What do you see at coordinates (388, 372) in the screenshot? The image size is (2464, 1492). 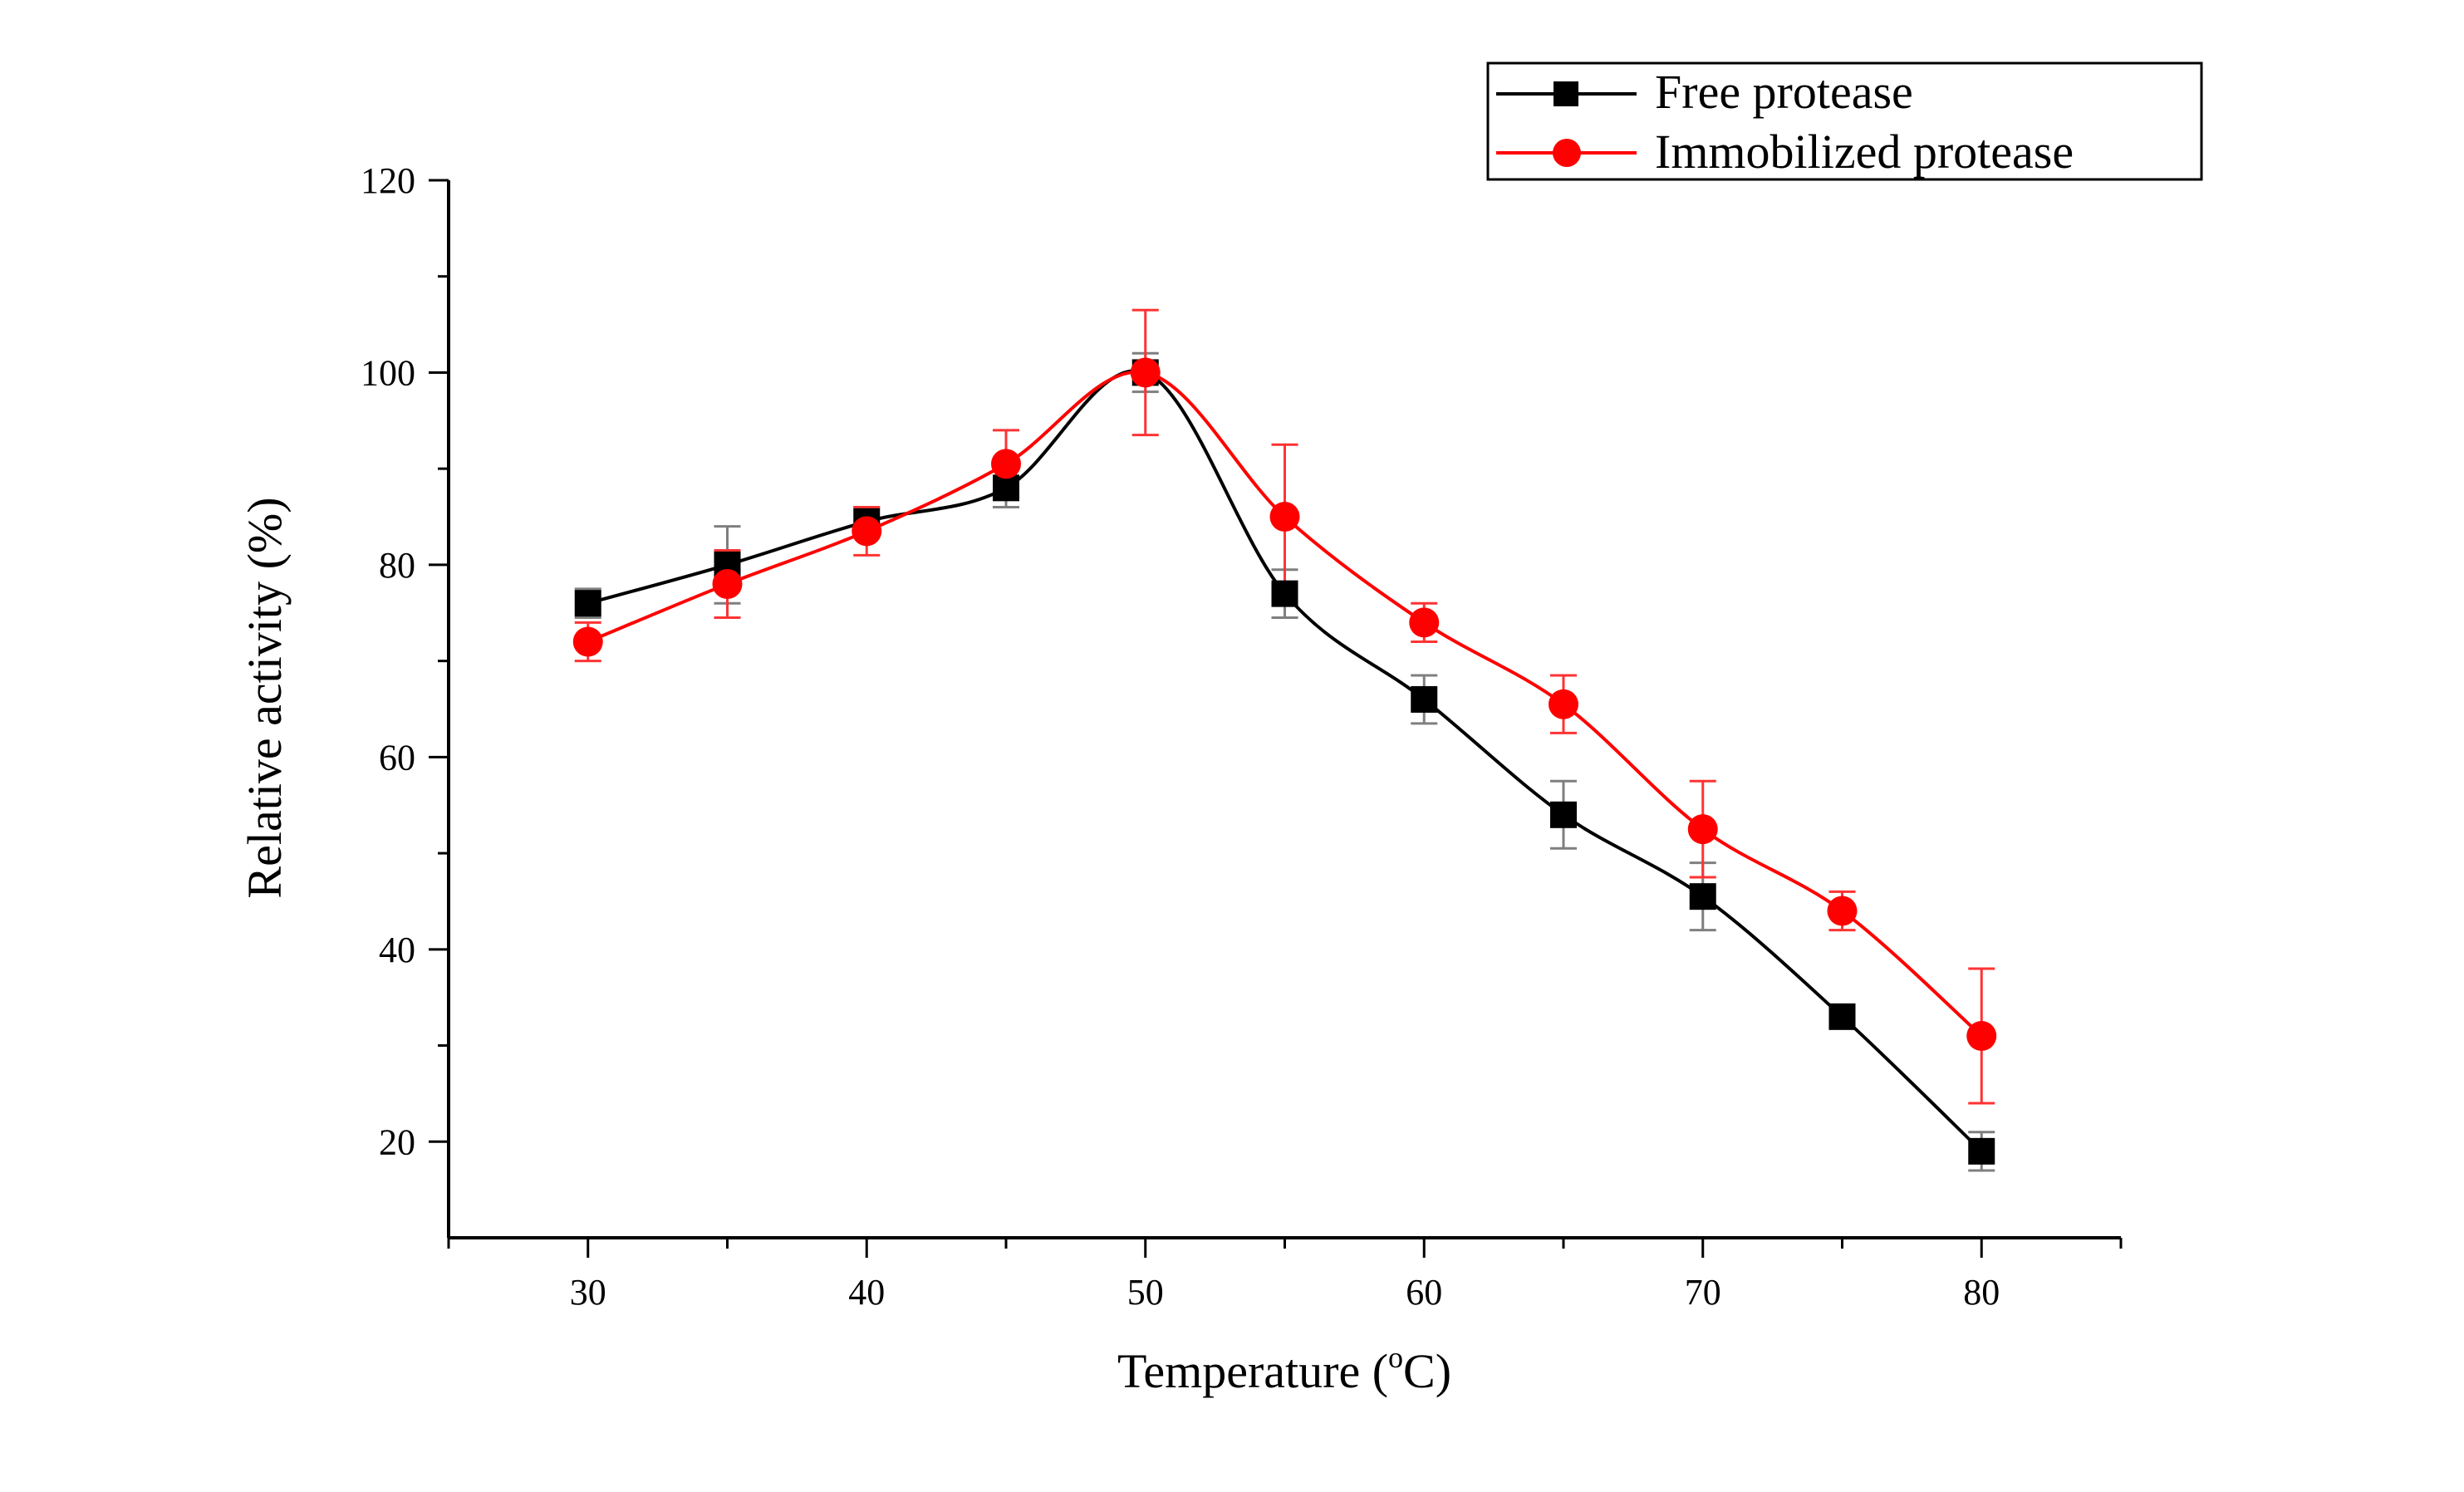 I see `y-tick-label-100: 100` at bounding box center [388, 372].